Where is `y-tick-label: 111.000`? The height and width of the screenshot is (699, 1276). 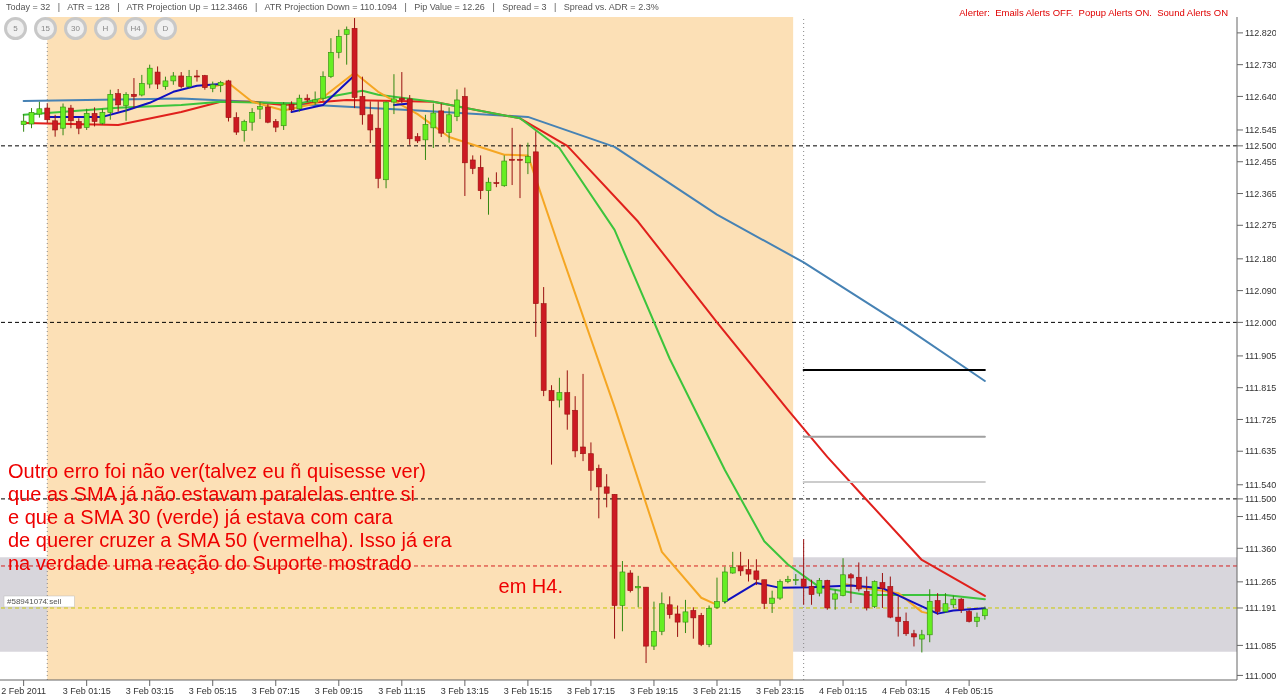 y-tick-label: 111.000 is located at coordinates (1260, 675).